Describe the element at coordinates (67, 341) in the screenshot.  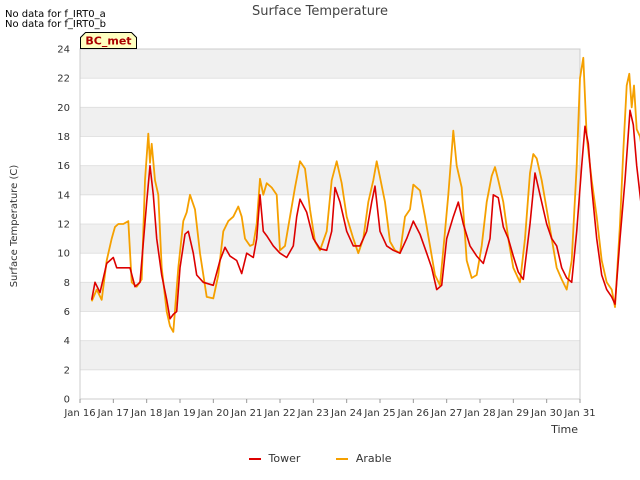
I see `y-tick-label: 4` at that location.